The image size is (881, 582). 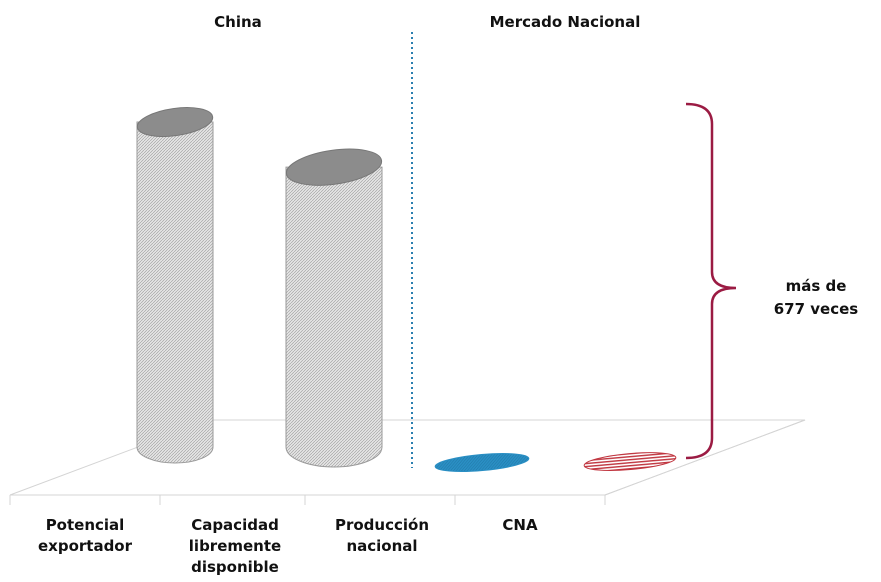 What do you see at coordinates (565, 22) in the screenshot?
I see `group-label-mercado-nacional: Mercado Nacional` at bounding box center [565, 22].